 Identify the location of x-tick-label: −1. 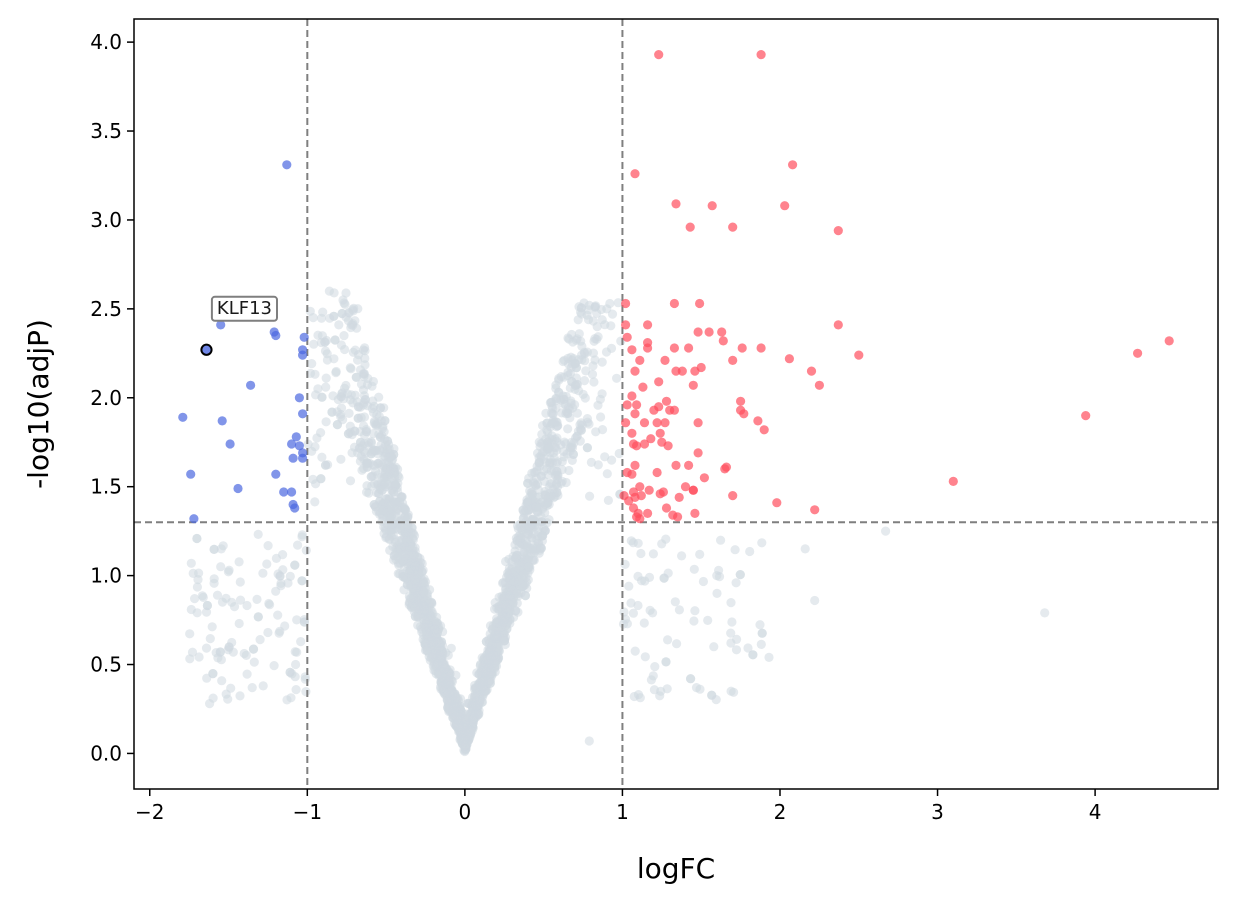
(307, 812).